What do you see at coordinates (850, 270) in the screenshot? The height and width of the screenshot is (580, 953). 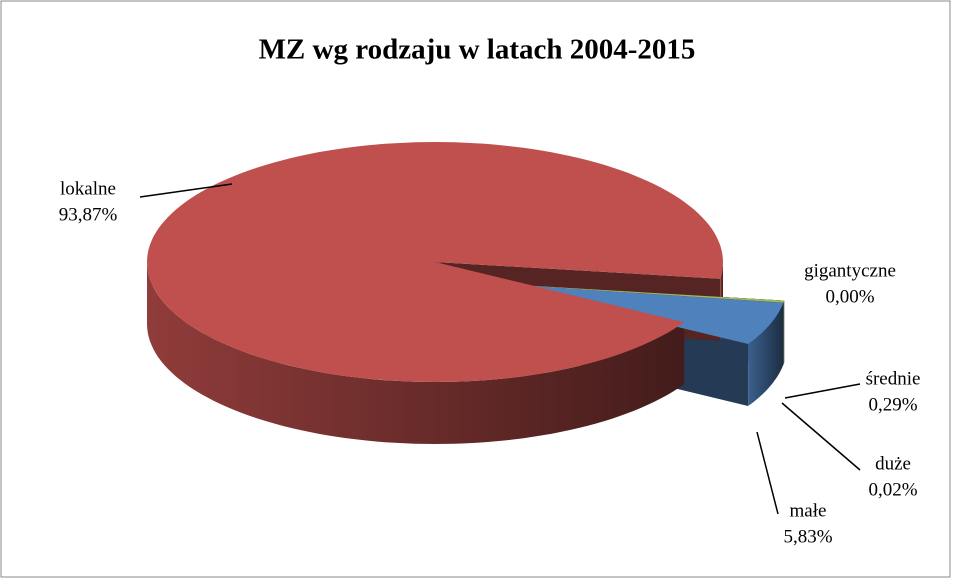 I see `slice-label: gigantyczne` at bounding box center [850, 270].